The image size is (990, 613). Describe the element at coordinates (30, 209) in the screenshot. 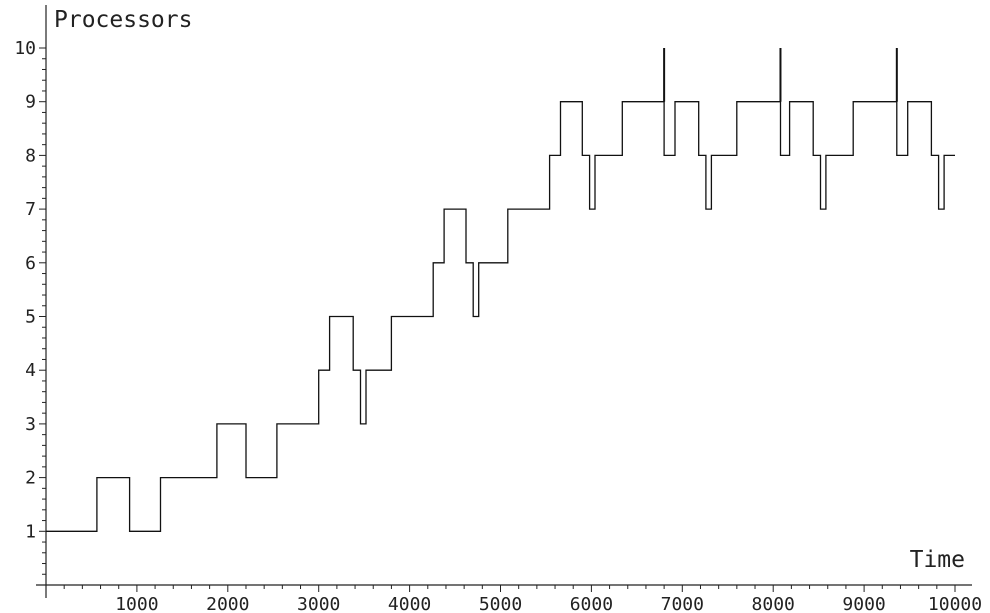

I see `y-tick-label: 7` at that location.